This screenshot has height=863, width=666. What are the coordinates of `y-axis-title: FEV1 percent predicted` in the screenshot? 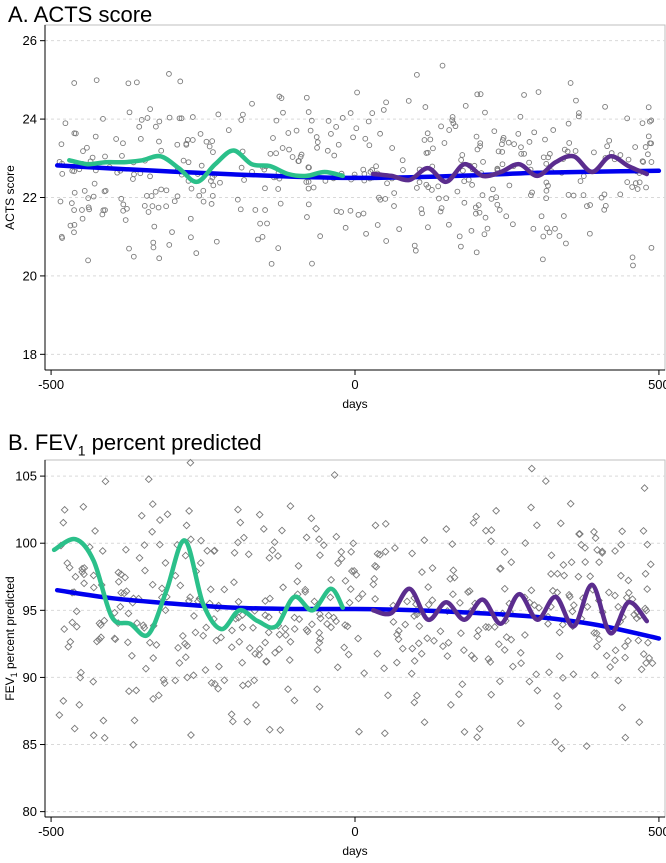 It's located at (11, 638).